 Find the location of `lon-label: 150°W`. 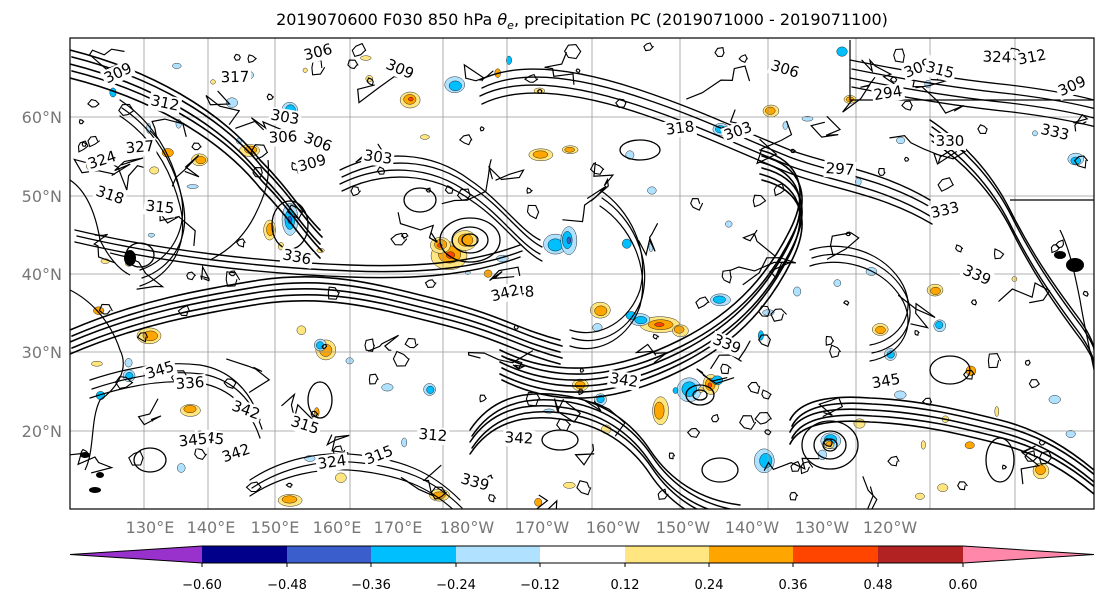

lon-label: 150°W is located at coordinates (683, 527).